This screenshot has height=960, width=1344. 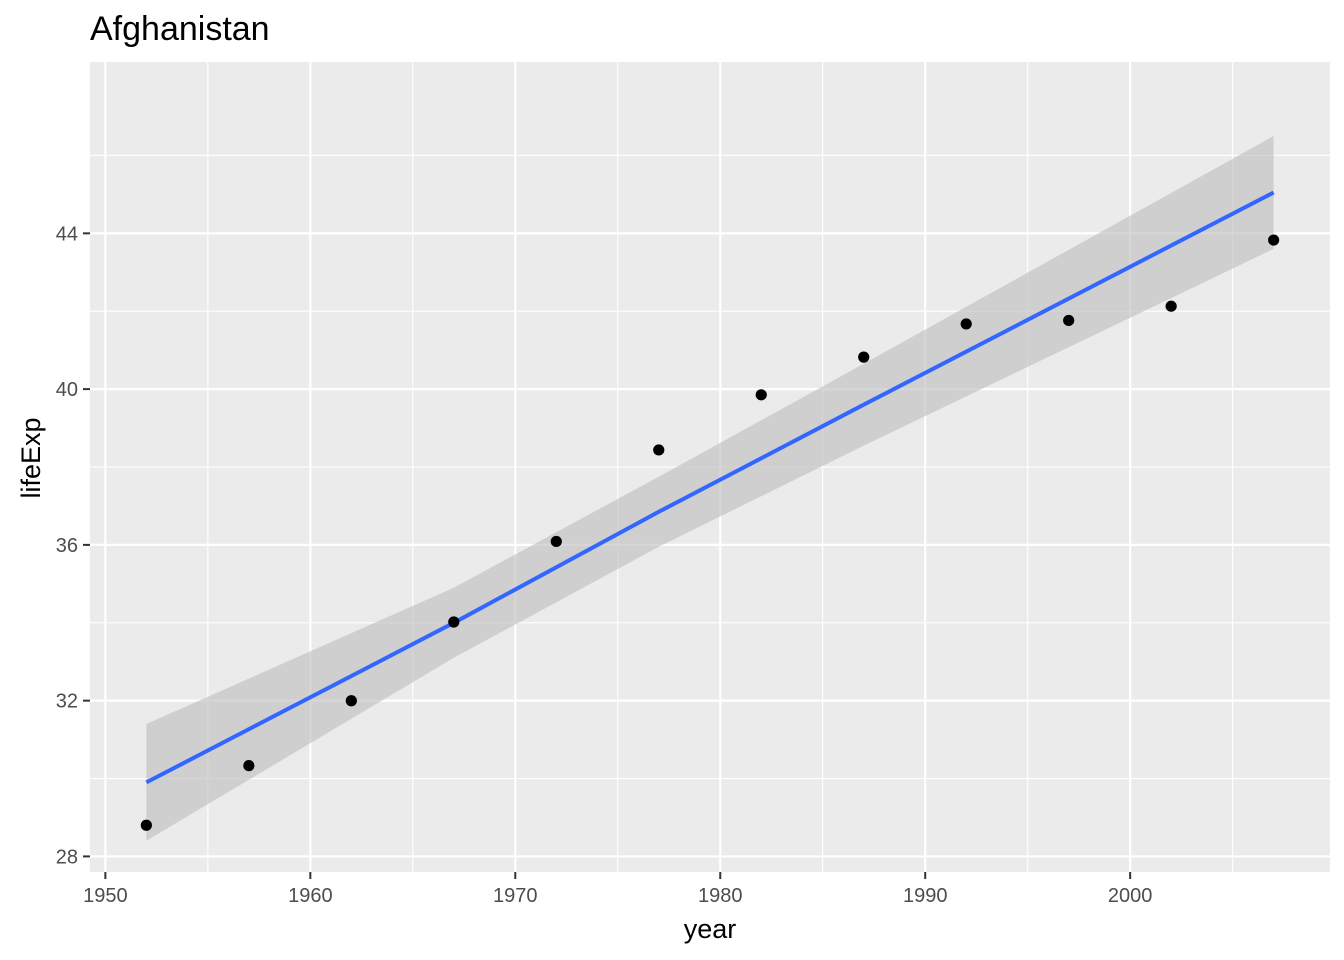 I want to click on y-tick-label: 44, so click(x=67, y=234).